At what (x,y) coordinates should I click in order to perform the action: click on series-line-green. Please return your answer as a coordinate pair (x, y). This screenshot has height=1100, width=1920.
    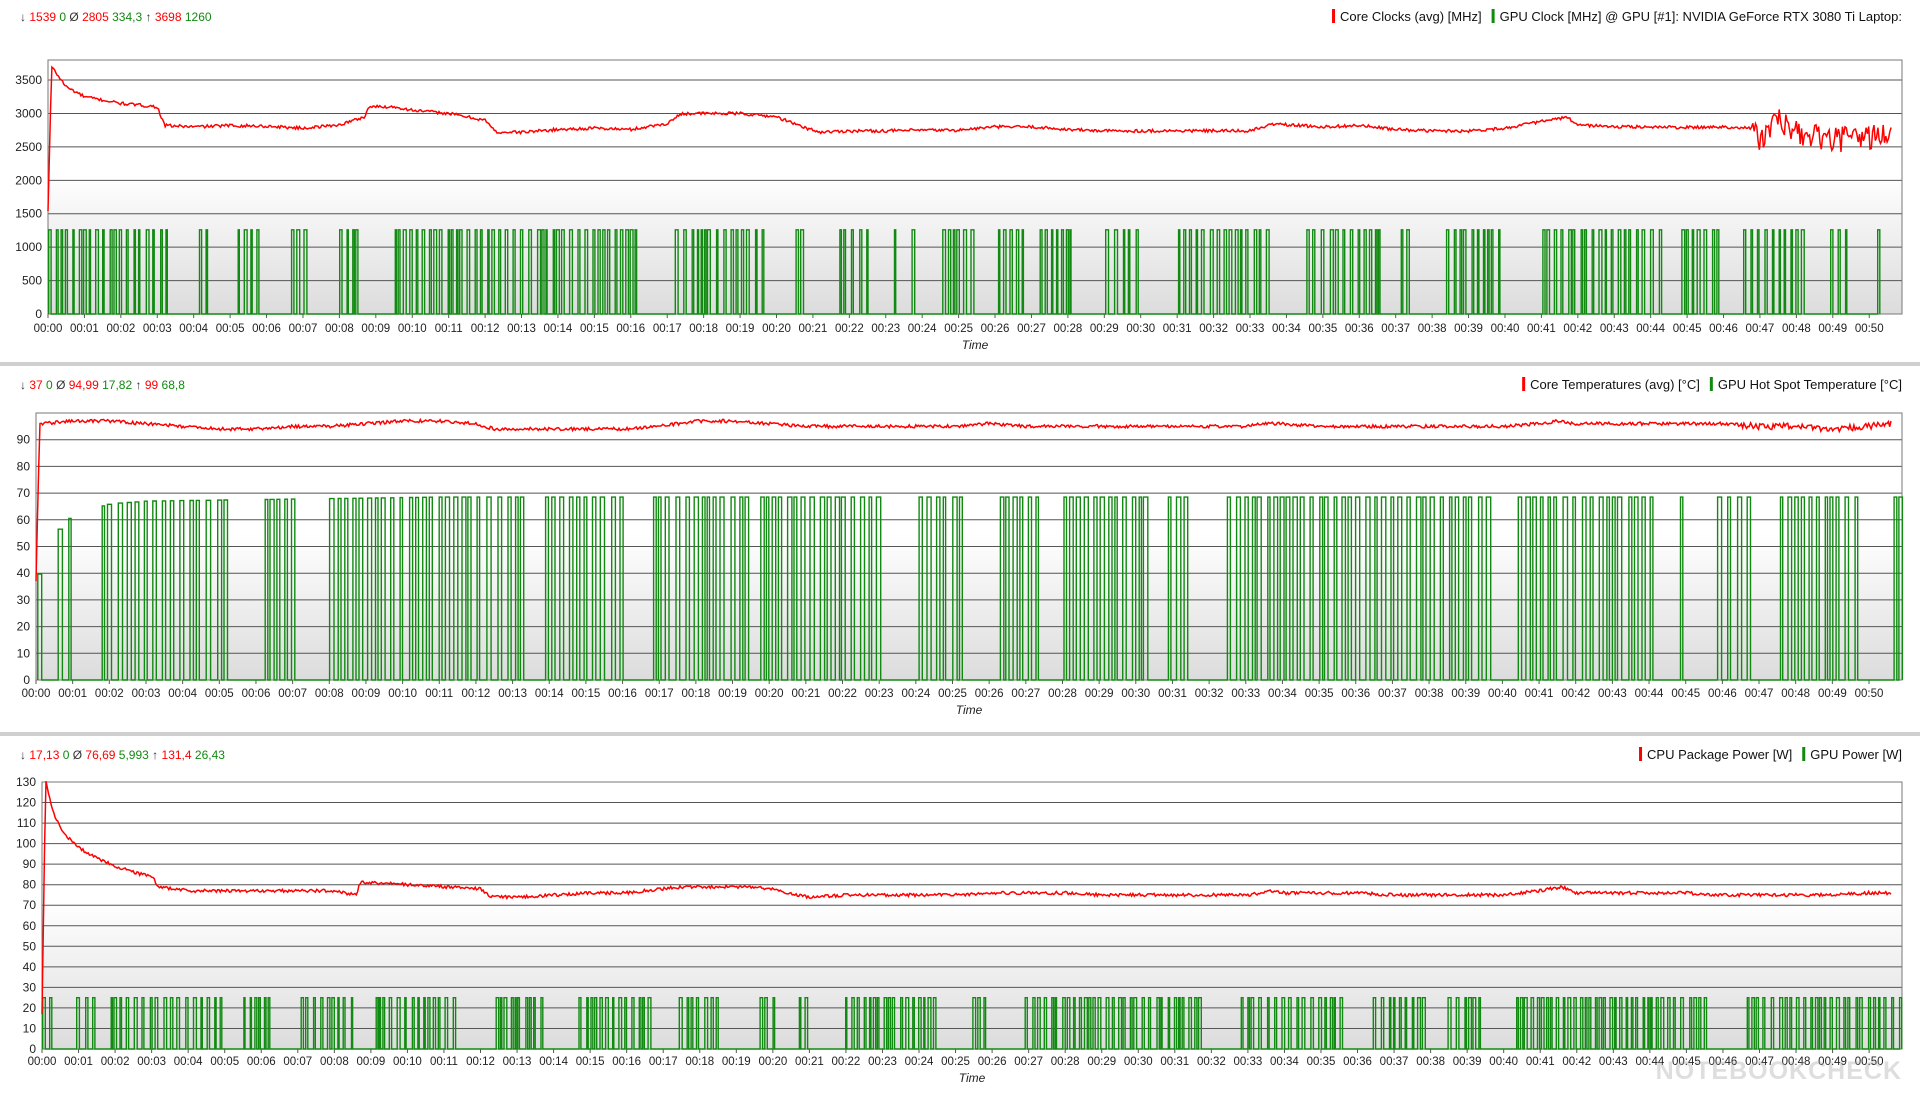
    Looking at the image, I should click on (964, 272).